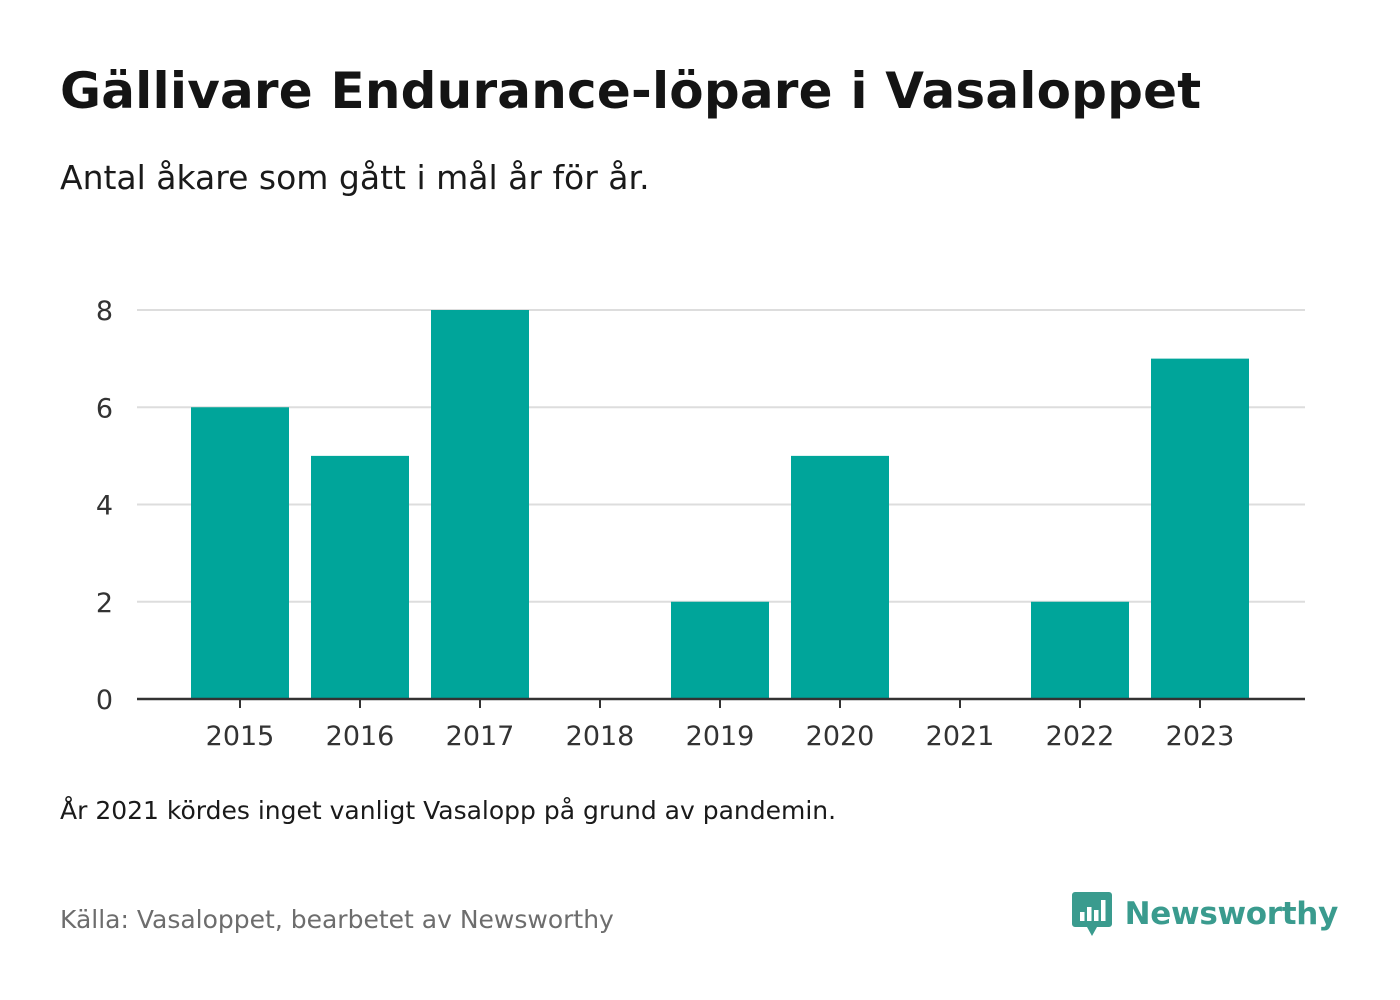 The height and width of the screenshot is (1000, 1400). I want to click on chart-subtitle: Antal åkare som gått i mål år för år., so click(355, 177).